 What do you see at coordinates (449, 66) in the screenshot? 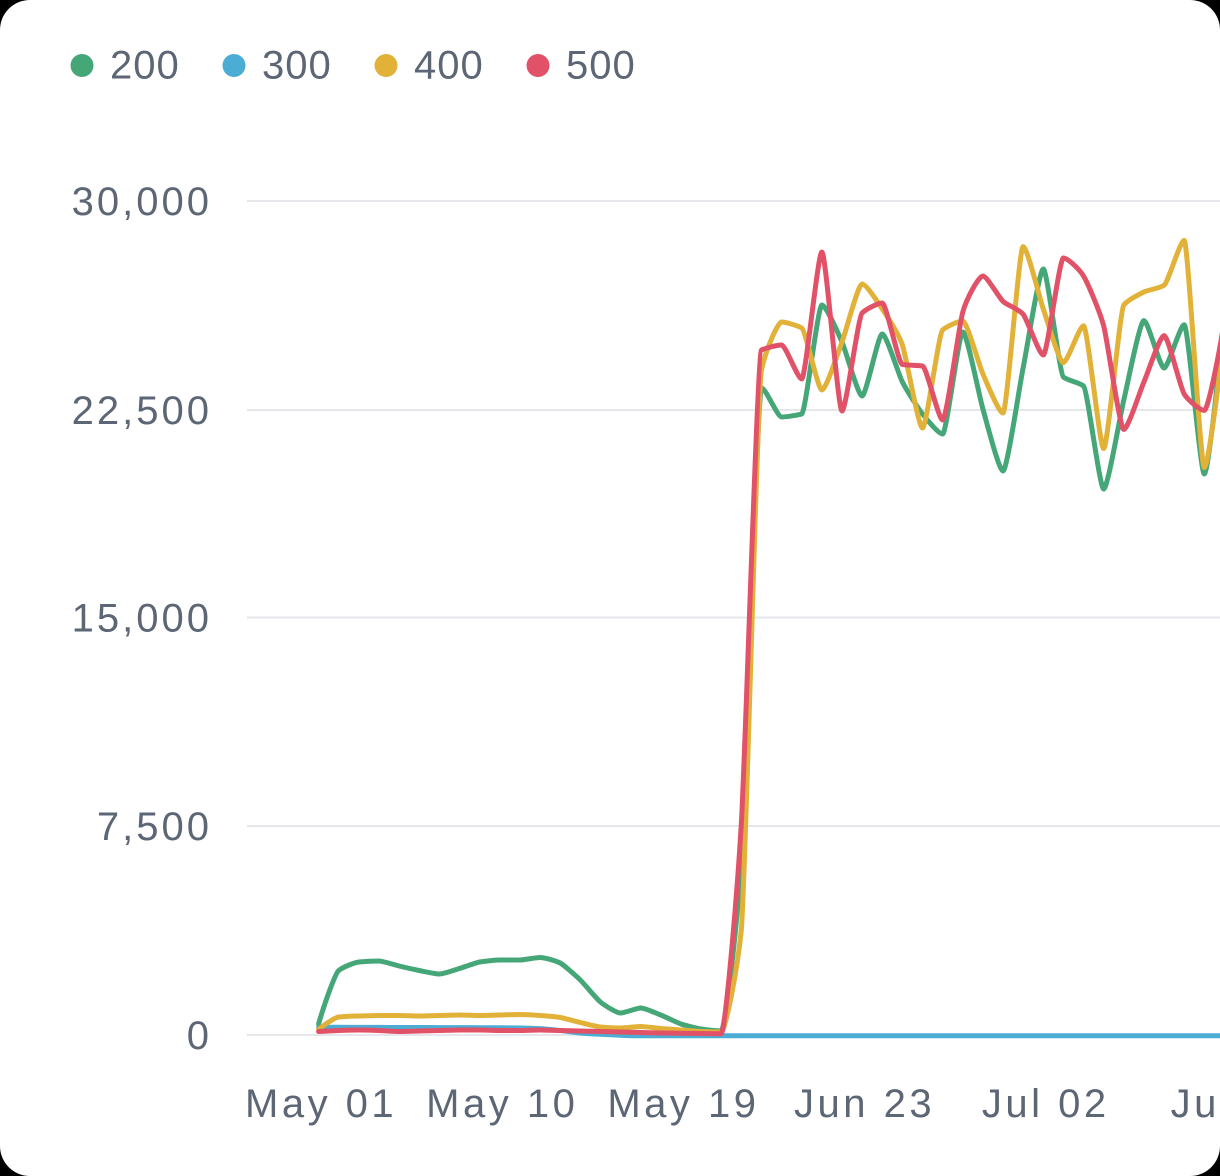
I see `svg-text: 400` at bounding box center [449, 66].